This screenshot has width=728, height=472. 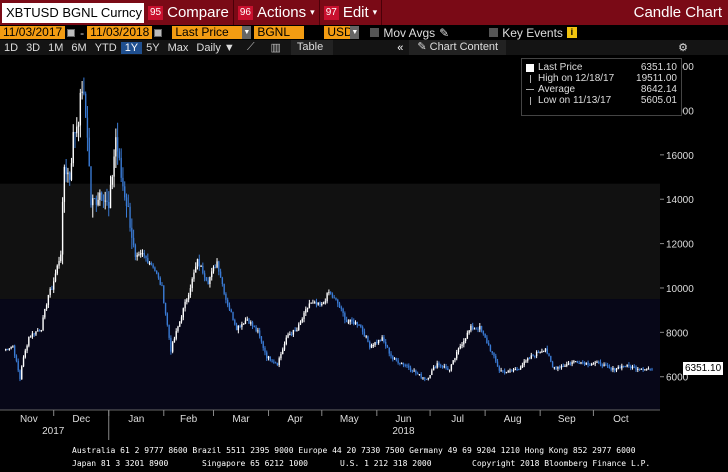 I want to click on price-field-select: Last Price, so click(x=207, y=32).